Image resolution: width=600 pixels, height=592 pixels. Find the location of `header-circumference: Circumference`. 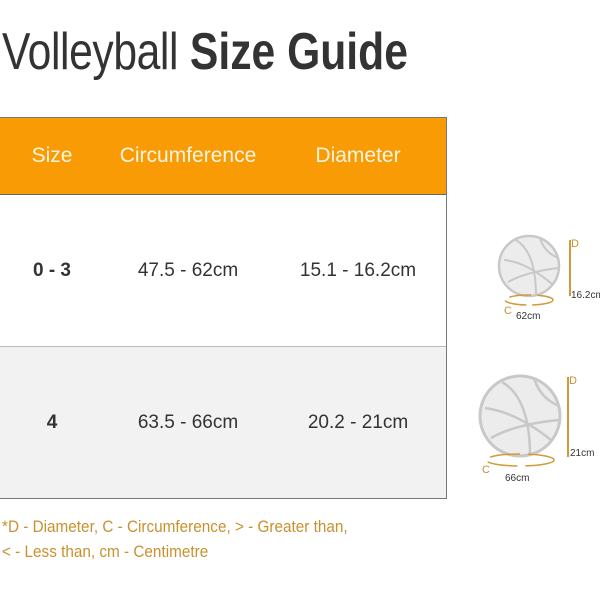

header-circumference: Circumference is located at coordinates (188, 155).